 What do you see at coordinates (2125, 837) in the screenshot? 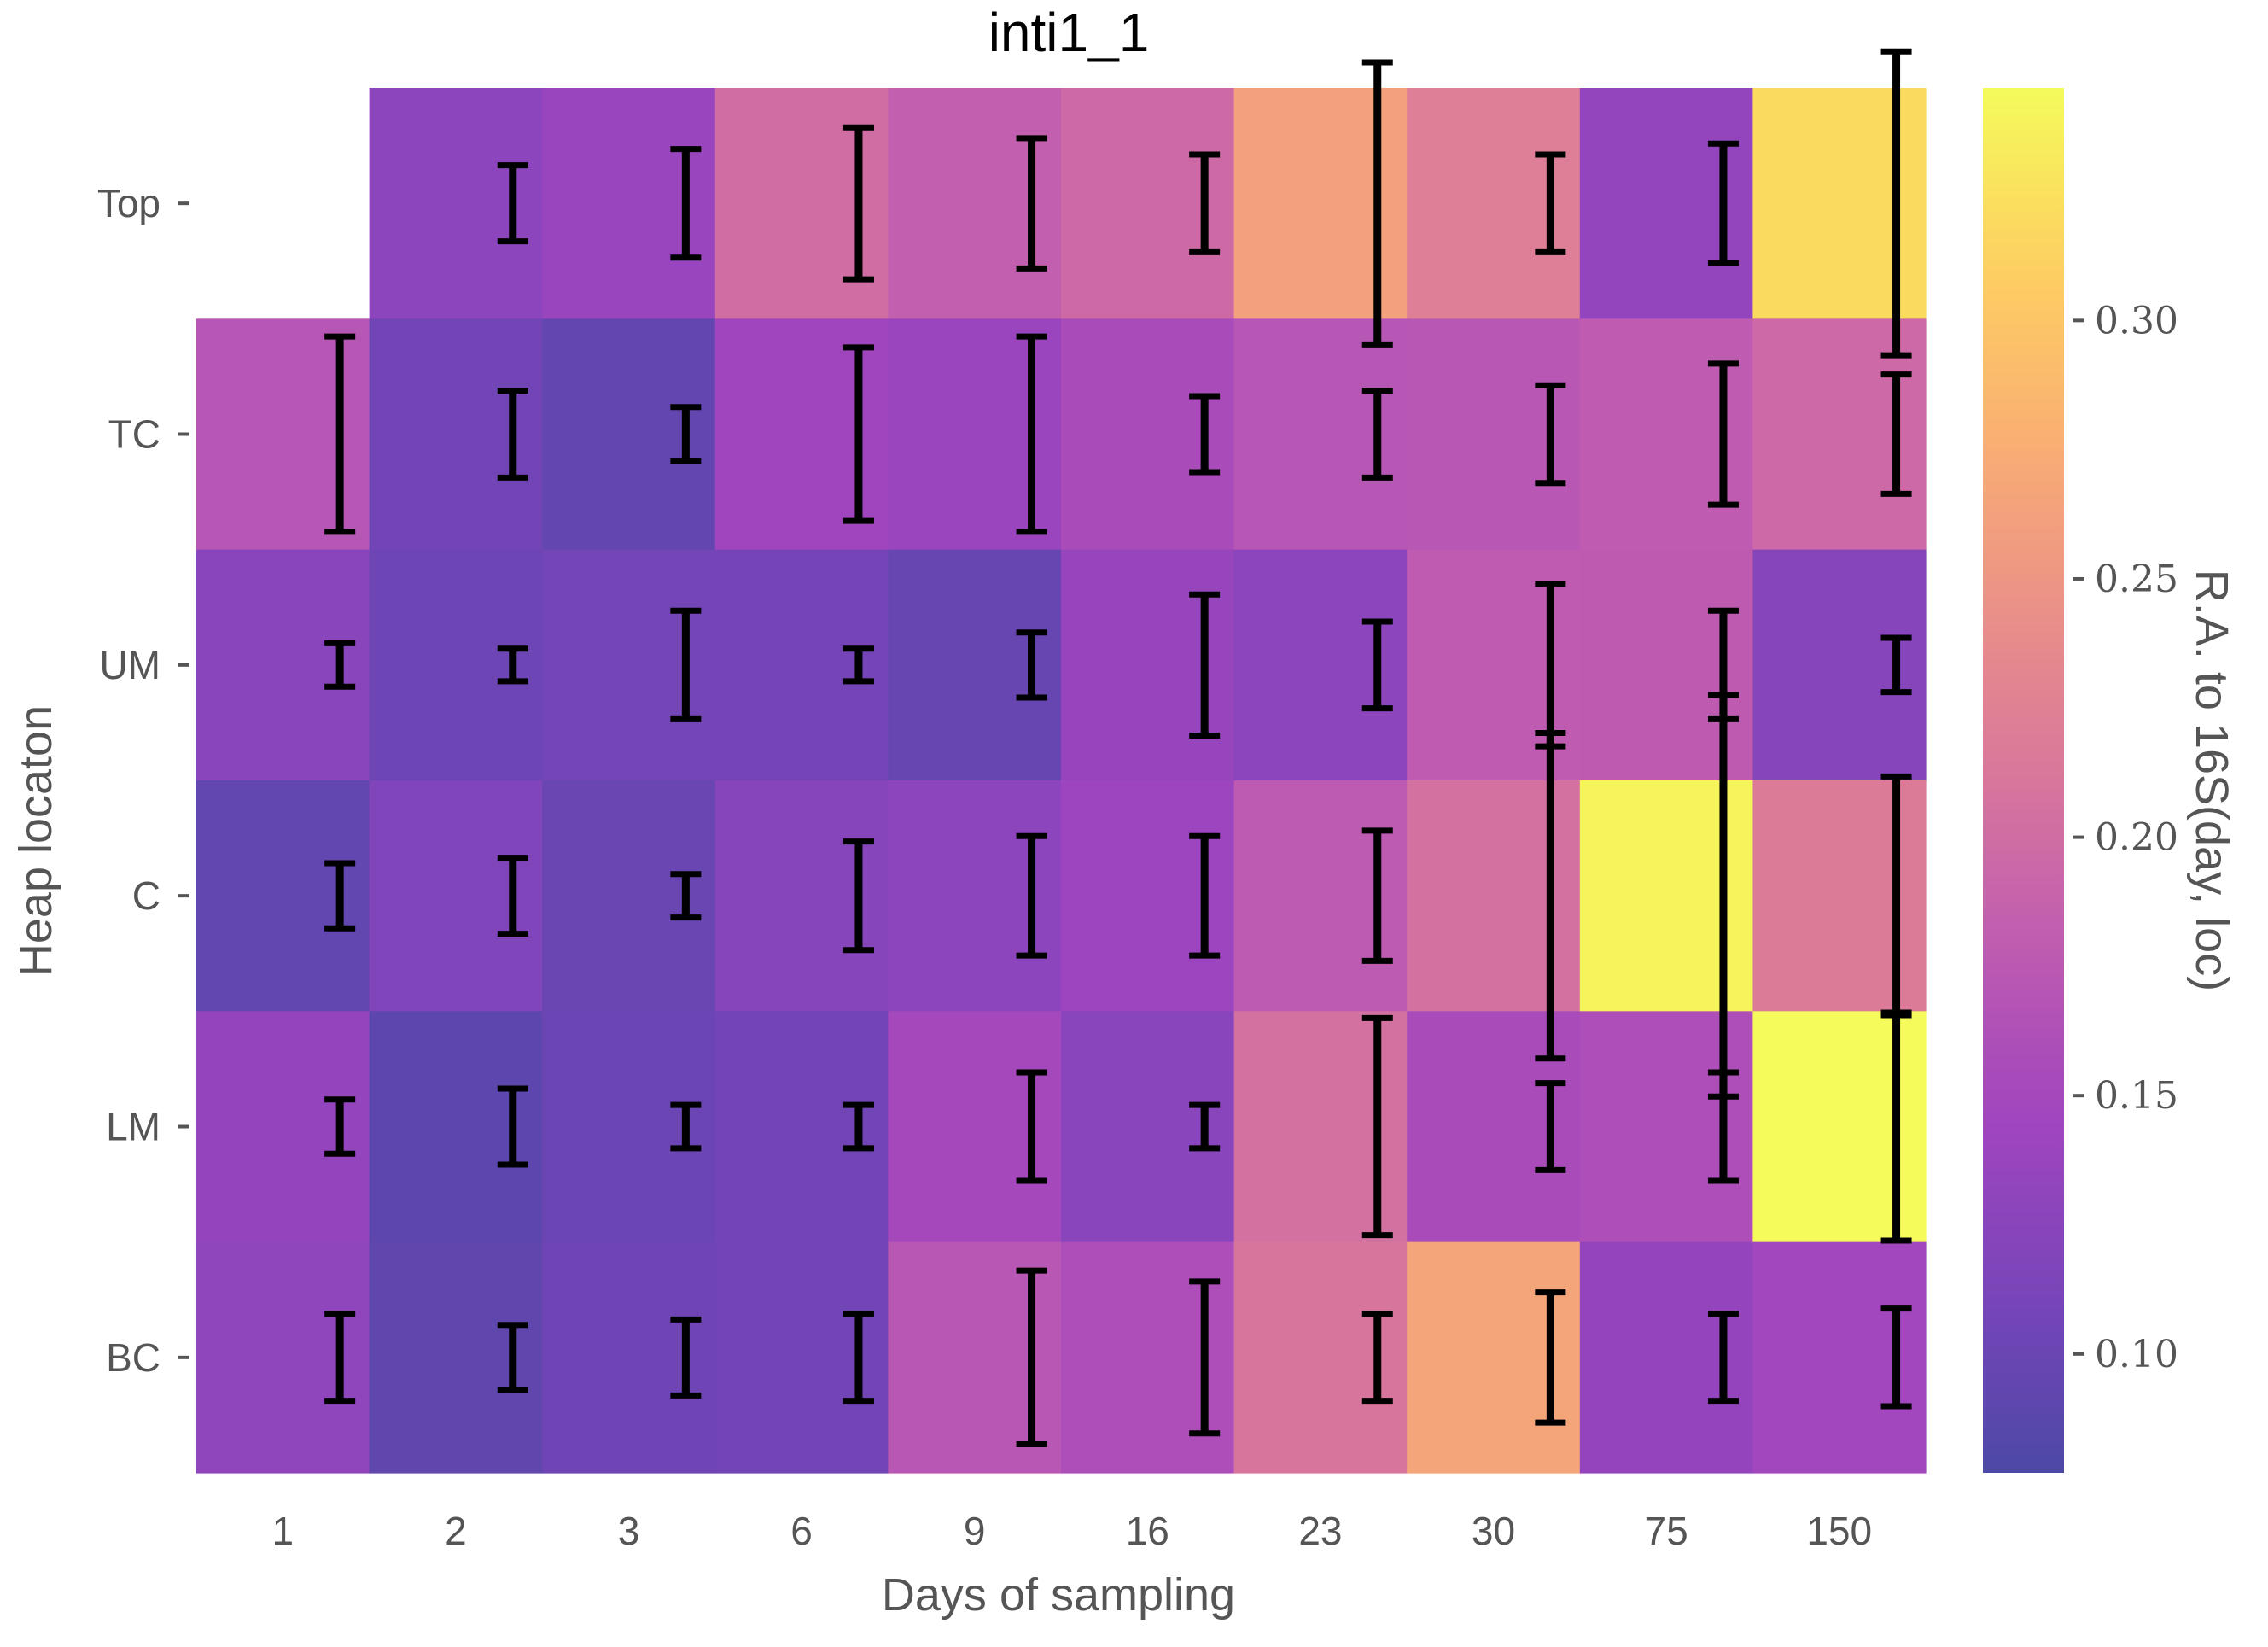
I see `colorbar-ticks: 0.10 0.15 0.20 0.25 0.30` at bounding box center [2125, 837].